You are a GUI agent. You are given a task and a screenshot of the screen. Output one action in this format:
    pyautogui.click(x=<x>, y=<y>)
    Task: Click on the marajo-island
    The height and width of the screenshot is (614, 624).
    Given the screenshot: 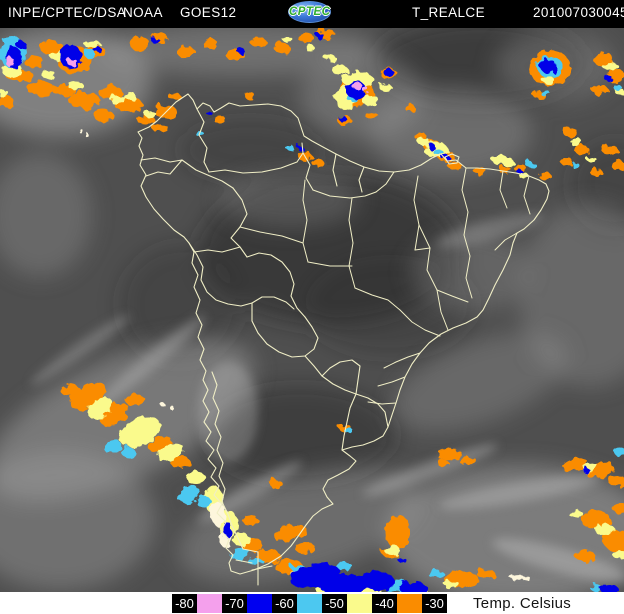 What is the action you would take?
    pyautogui.click(x=452, y=159)
    